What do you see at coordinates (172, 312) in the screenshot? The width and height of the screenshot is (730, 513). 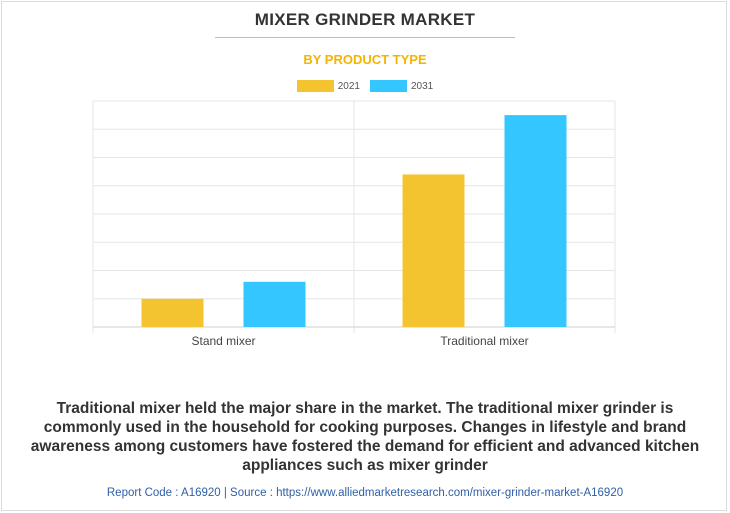 I see `bar-stand-mixer-2021` at bounding box center [172, 312].